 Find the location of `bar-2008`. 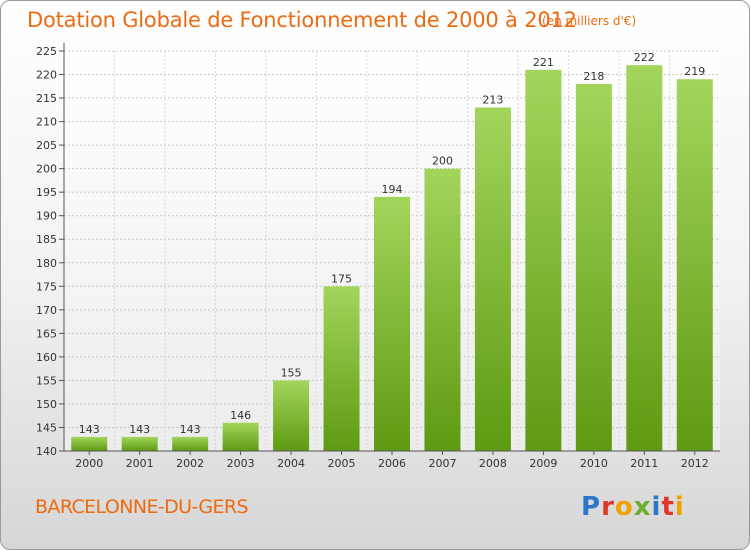

bar-2008 is located at coordinates (492, 279).